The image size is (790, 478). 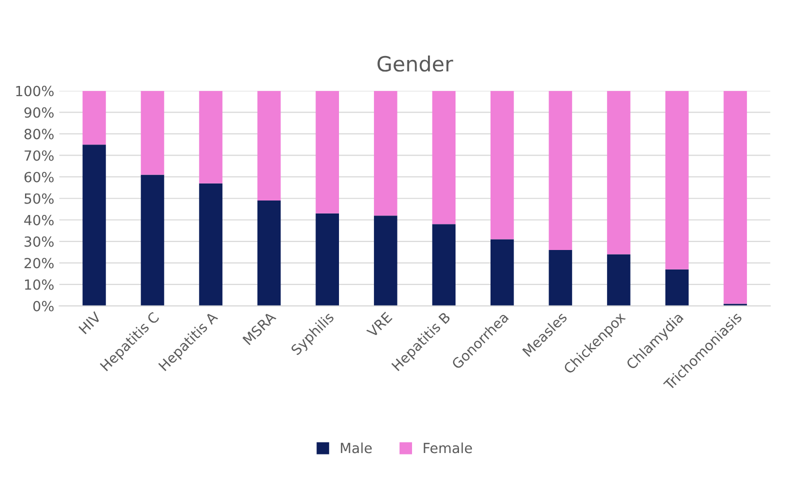 I want to click on y-tick-label: 50%, so click(x=39, y=198).